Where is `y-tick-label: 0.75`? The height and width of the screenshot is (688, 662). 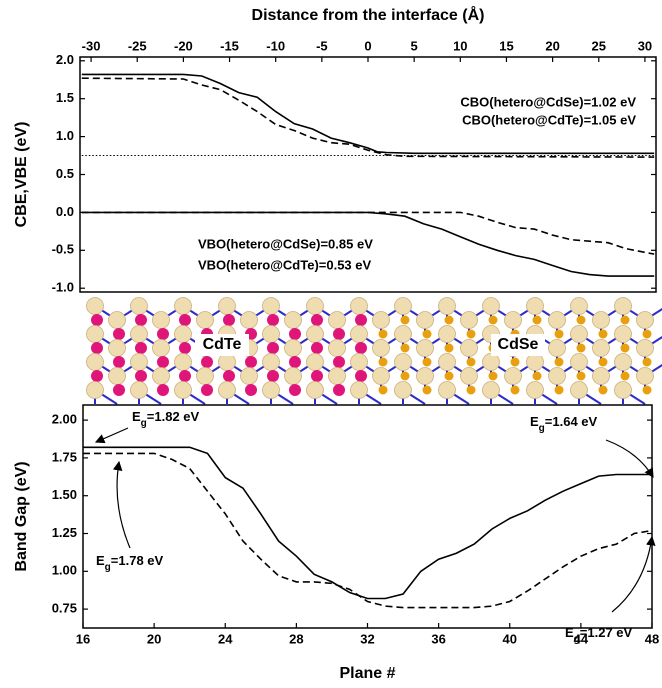
y-tick-label: 0.75 is located at coordinates (64, 608).